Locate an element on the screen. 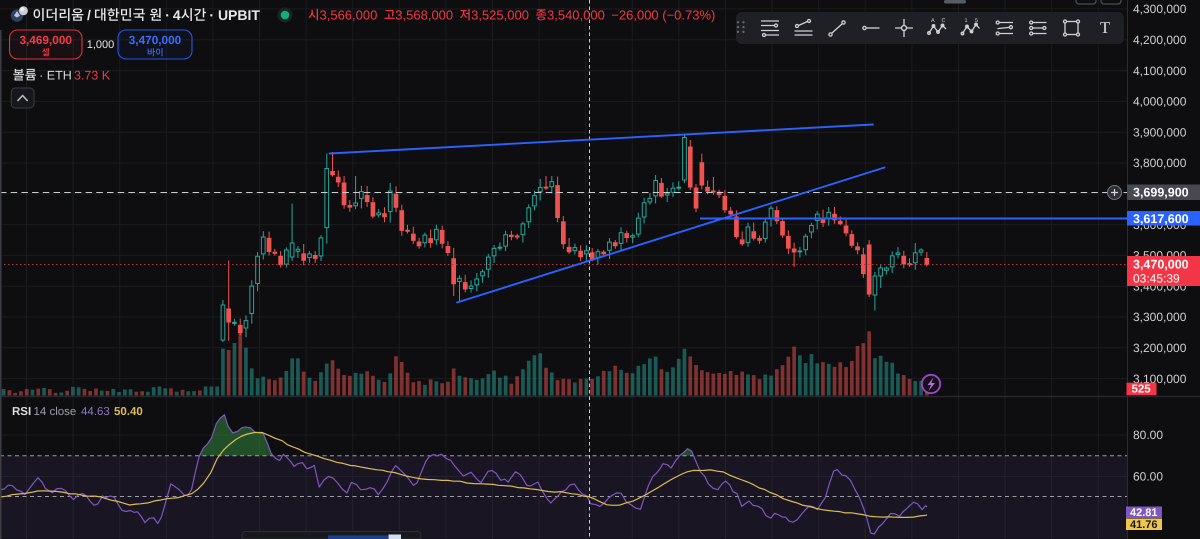 The height and width of the screenshot is (539, 1200). svg-text: T is located at coordinates (1105, 27).